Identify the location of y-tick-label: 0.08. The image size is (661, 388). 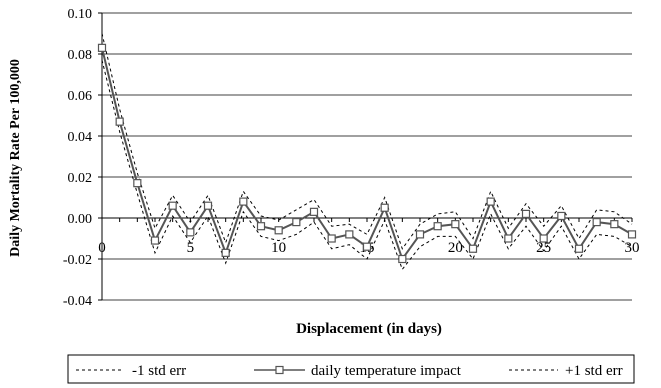
(80, 55).